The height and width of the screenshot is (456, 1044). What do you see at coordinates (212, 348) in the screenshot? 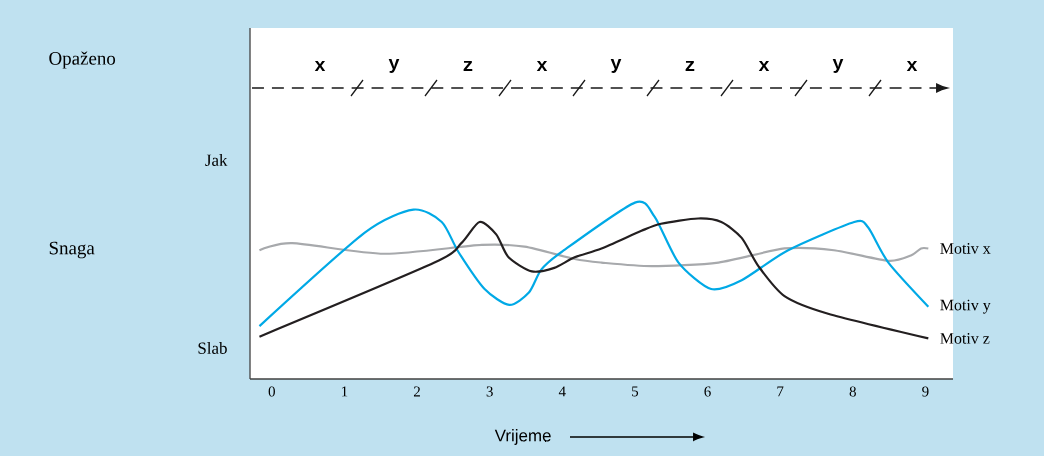
I see `text: Slab` at bounding box center [212, 348].